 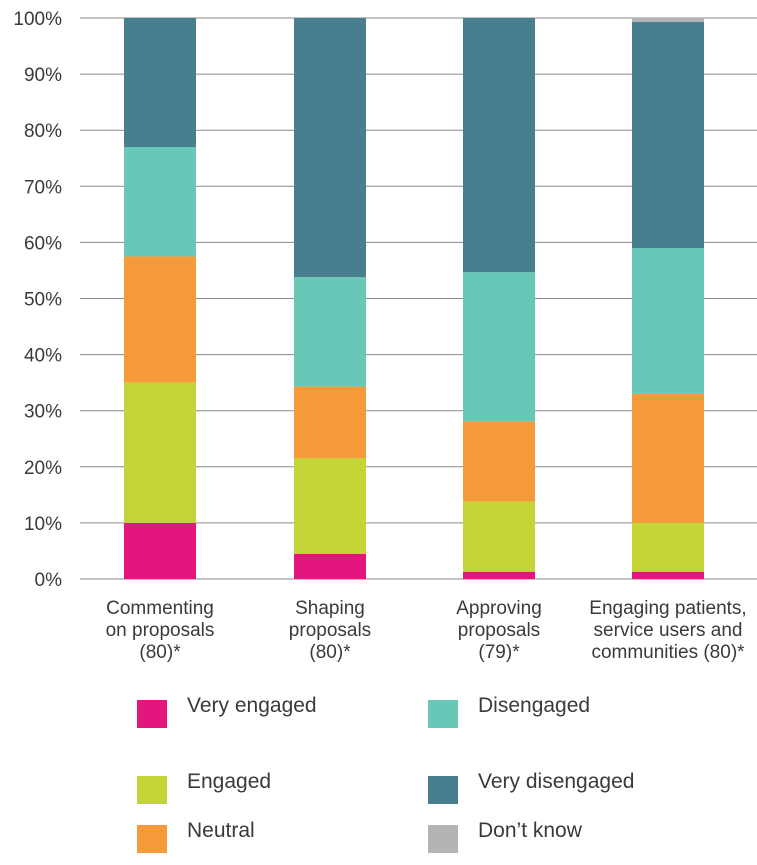 What do you see at coordinates (43, 524) in the screenshot?
I see `y-tick-label: 10%` at bounding box center [43, 524].